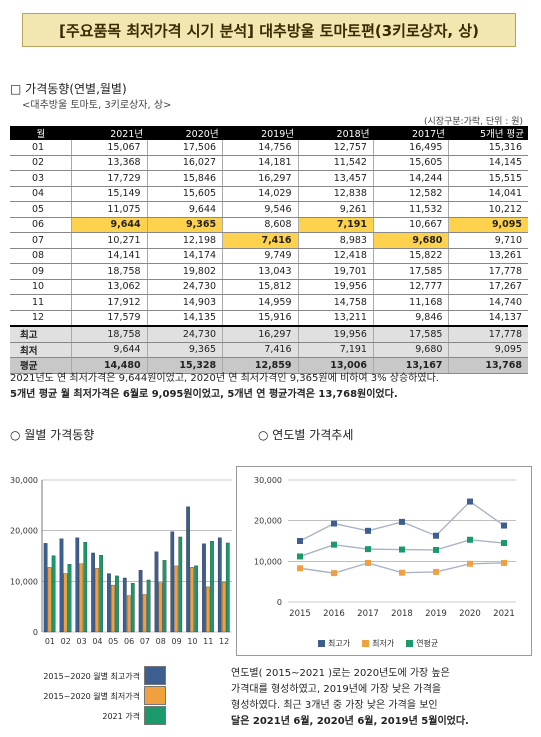  Describe the element at coordinates (224, 641) in the screenshot. I see `x-tick-label: 12` at that location.